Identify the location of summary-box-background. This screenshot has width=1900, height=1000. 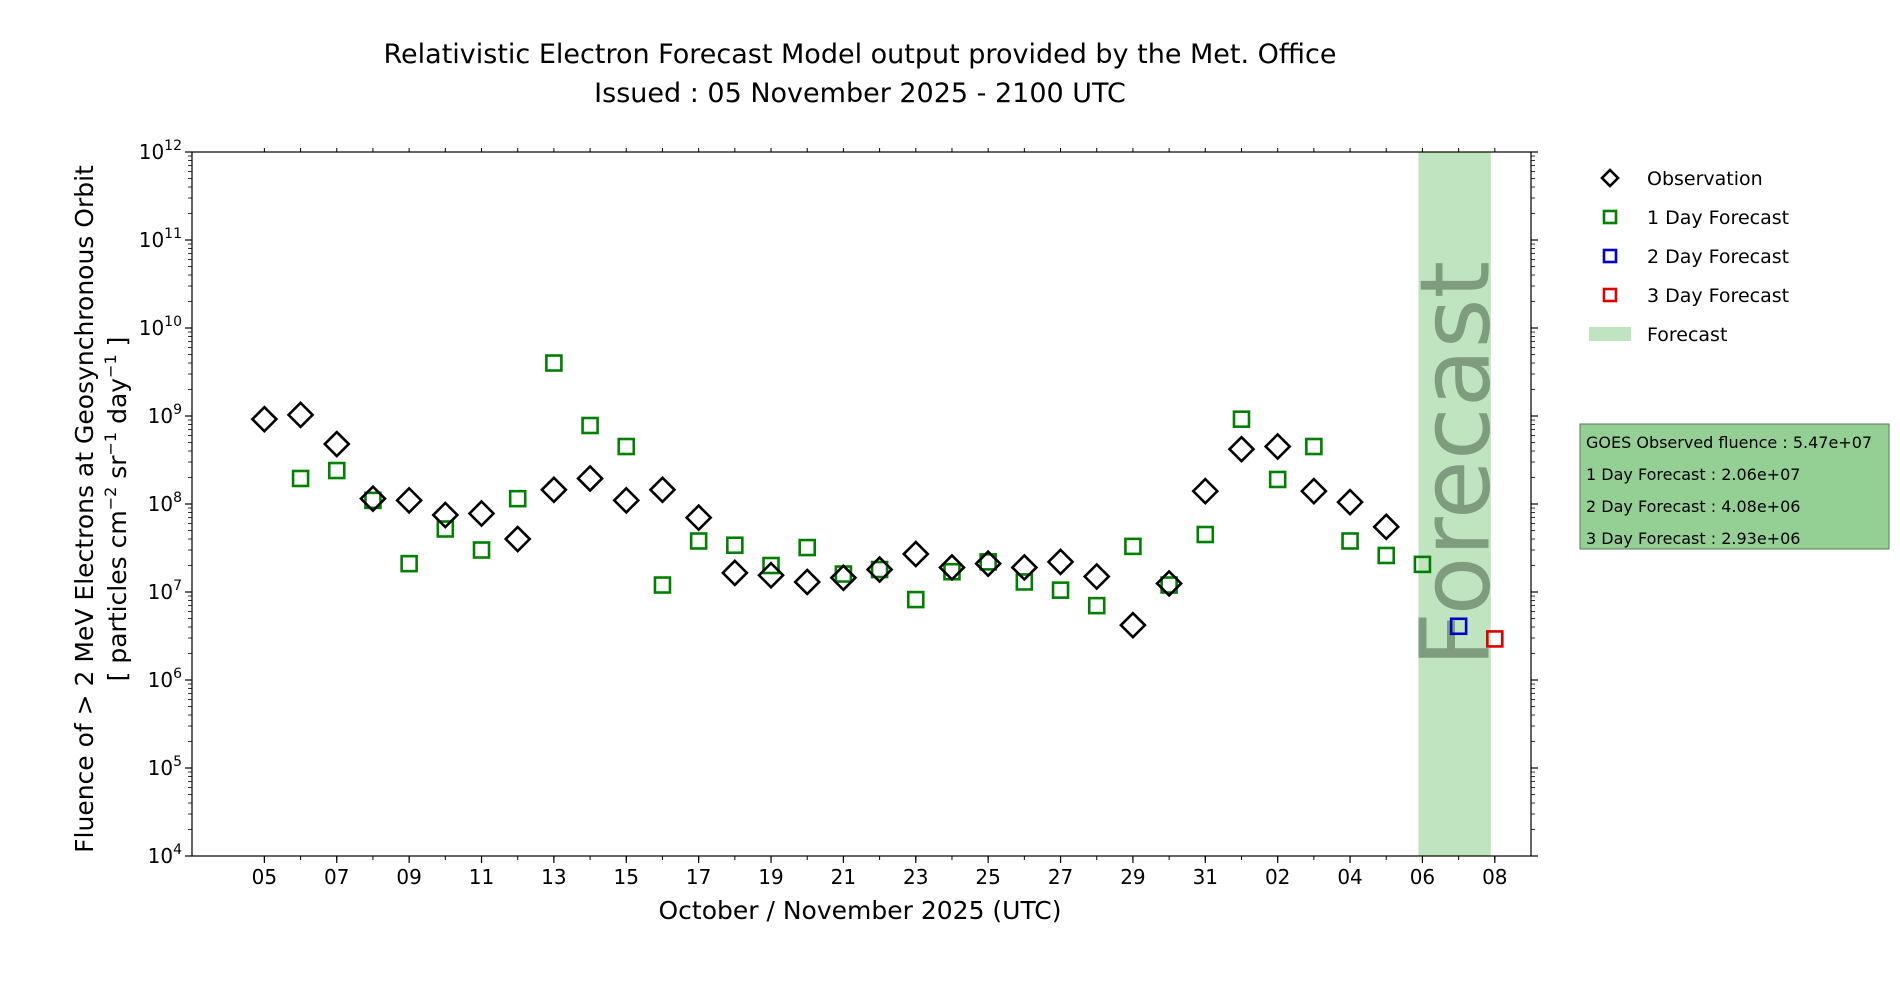
(1734, 486).